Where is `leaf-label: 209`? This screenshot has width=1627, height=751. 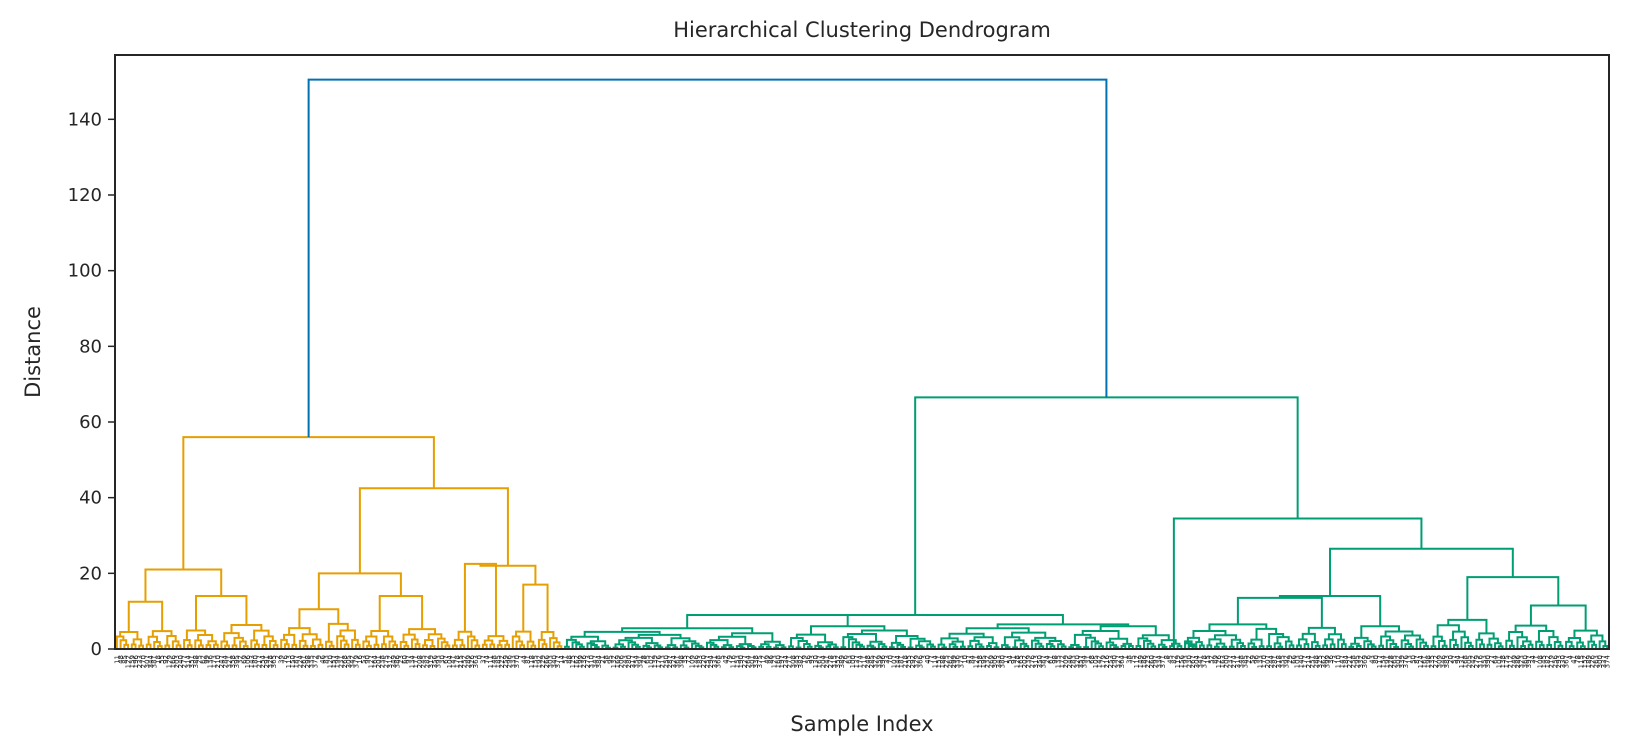
leaf-label: 209 is located at coordinates (1066, 661).